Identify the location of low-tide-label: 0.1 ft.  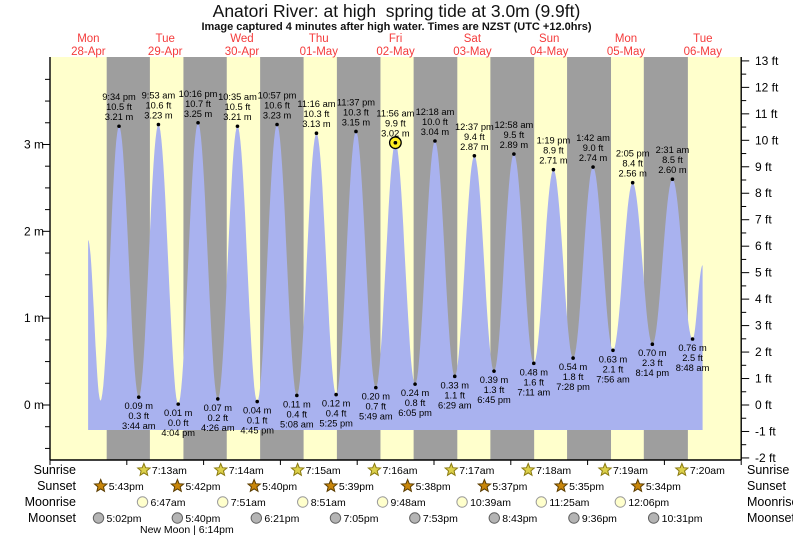
(257, 421).